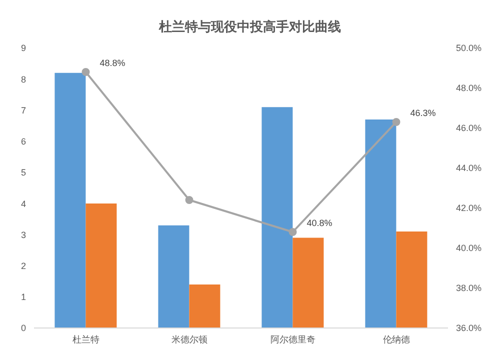 Image resolution: width=500 pixels, height=362 pixels. I want to click on y-tick-label: 6, so click(23, 141).